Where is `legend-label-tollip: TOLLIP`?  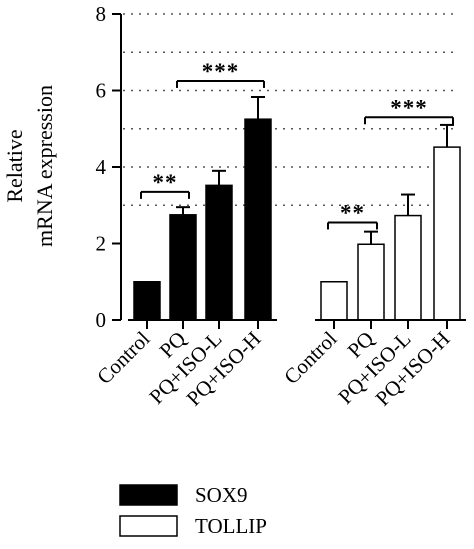 legend-label-tollip: TOLLIP is located at coordinates (231, 526).